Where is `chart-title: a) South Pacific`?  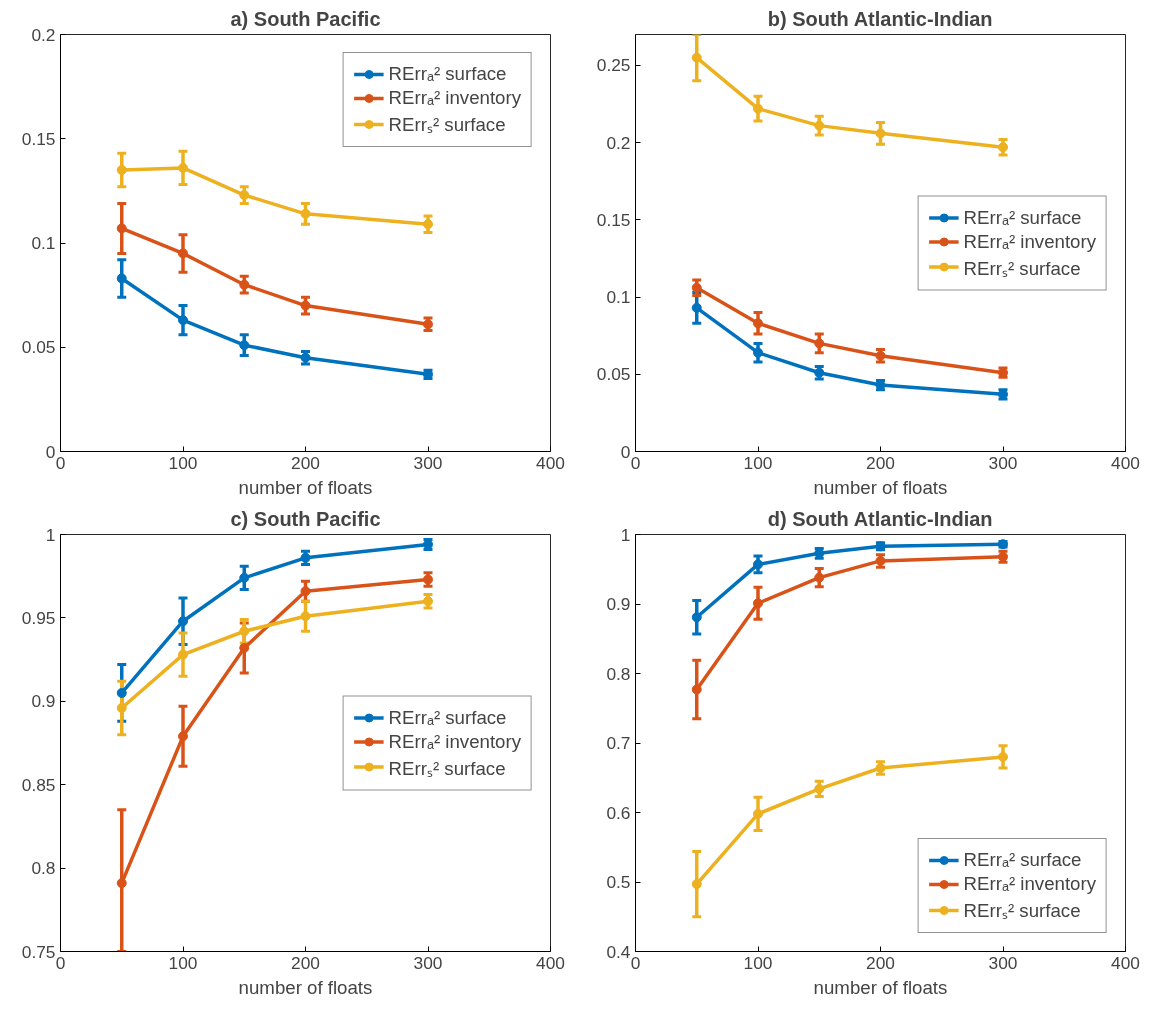
chart-title: a) South Pacific is located at coordinates (305, 18).